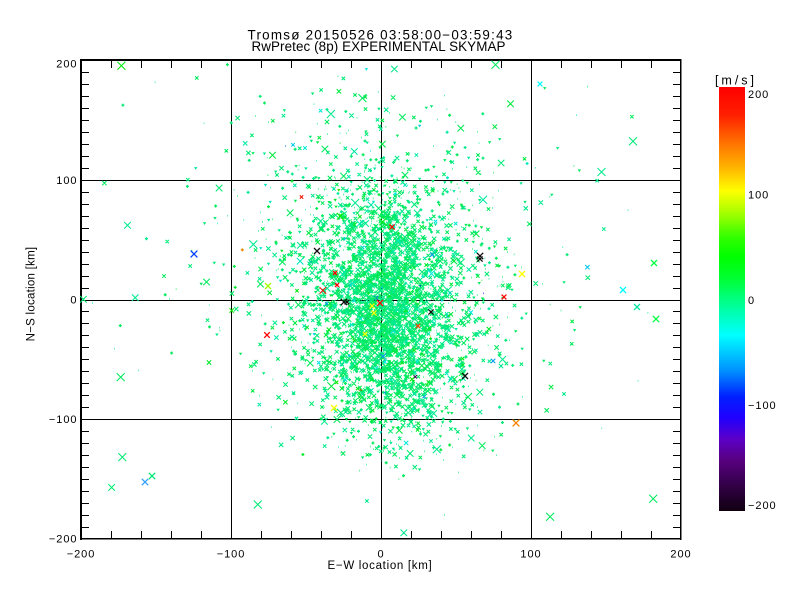 This screenshot has height=600, width=800. I want to click on svg-text: N−S location [km], so click(32, 294).